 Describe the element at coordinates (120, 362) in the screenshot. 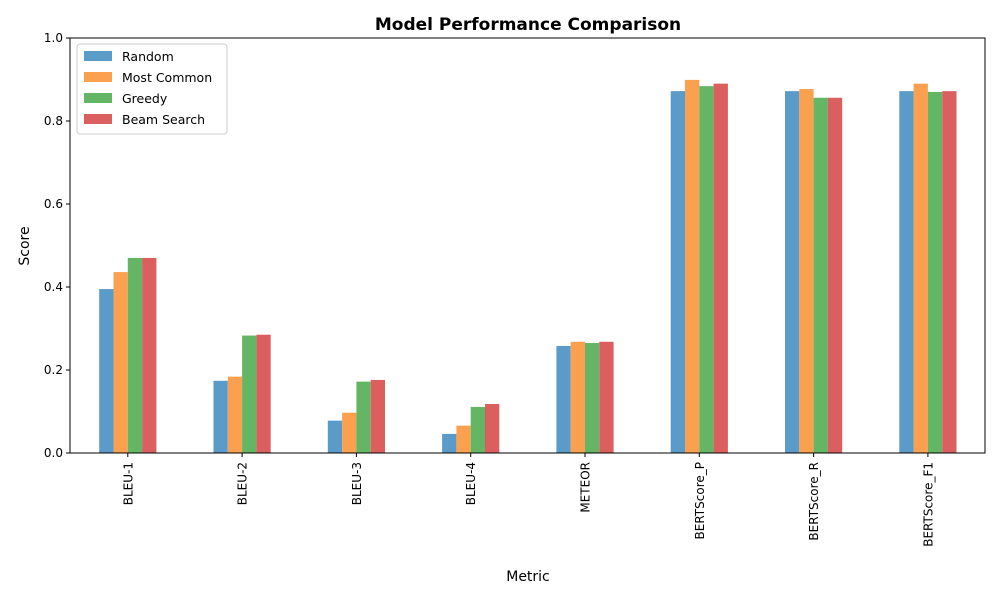

I see `bar-bleu-1-most-common` at that location.